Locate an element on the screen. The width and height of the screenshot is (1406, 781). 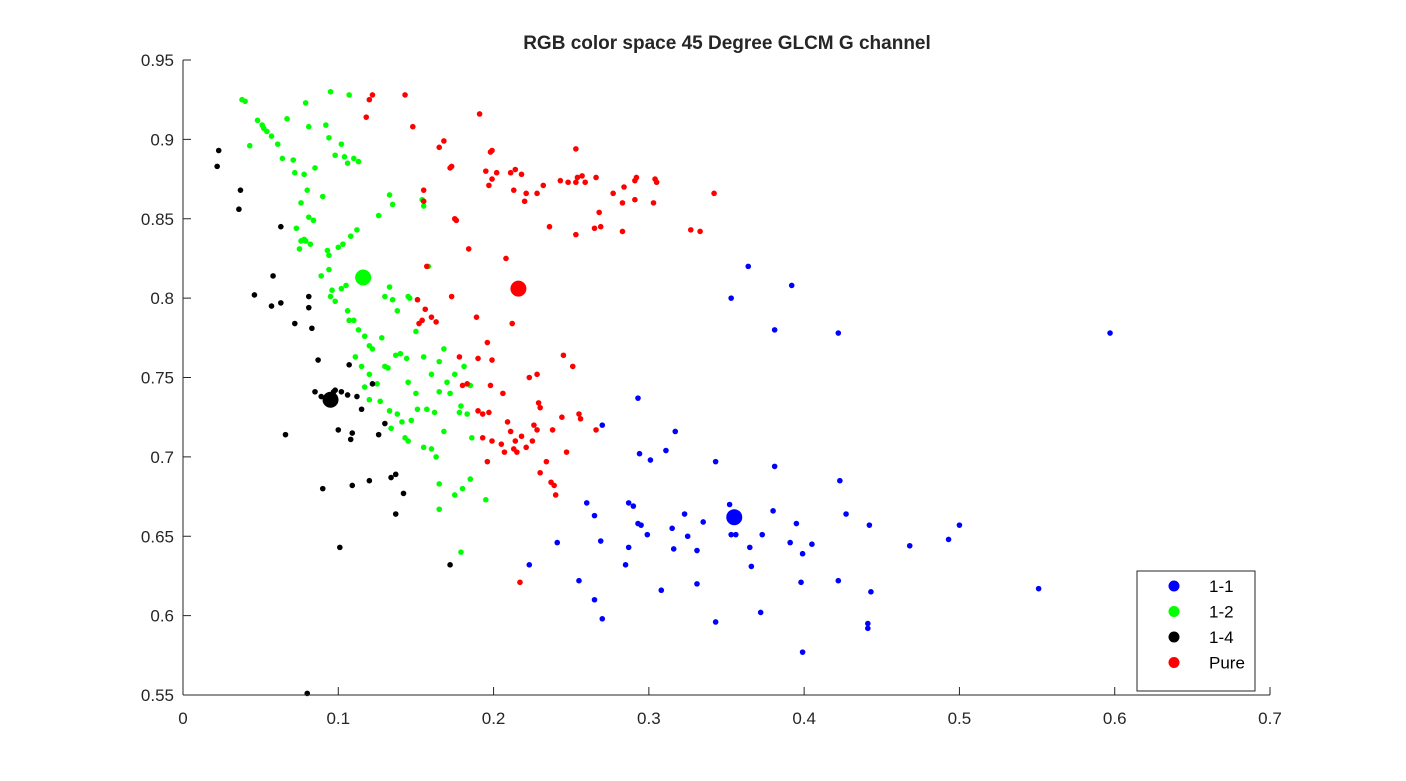
x-tick-label: 0.3 is located at coordinates (649, 718).